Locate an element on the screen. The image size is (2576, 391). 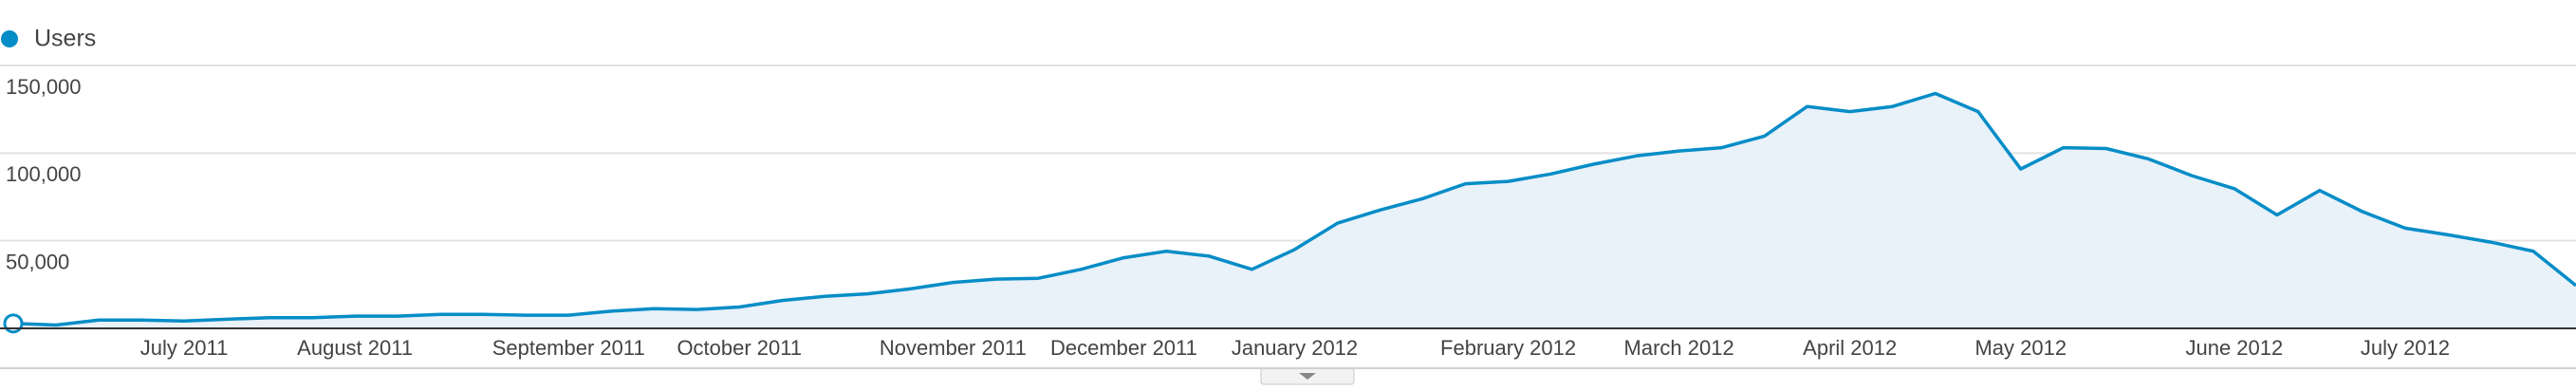
x-tick-label: April 2012 is located at coordinates (1850, 348).